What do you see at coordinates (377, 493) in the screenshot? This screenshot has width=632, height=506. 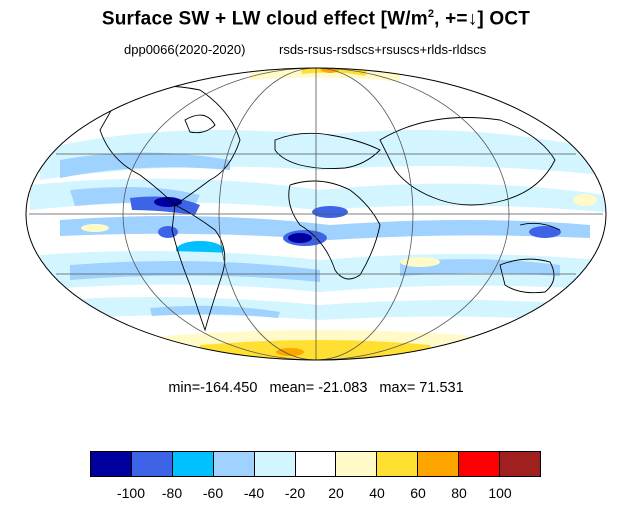 I see `colorbar-tick-6: 40` at bounding box center [377, 493].